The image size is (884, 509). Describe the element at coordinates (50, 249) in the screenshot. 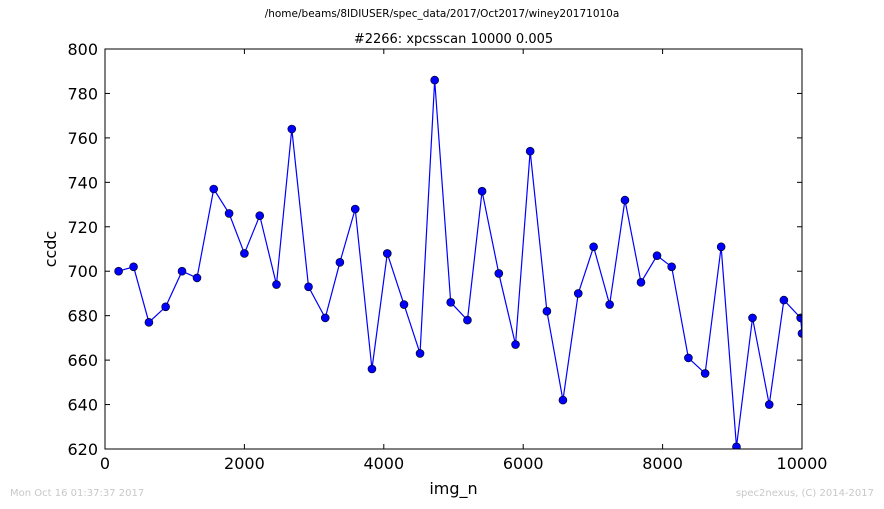

I see `y-axis-label: ccdc` at that location.